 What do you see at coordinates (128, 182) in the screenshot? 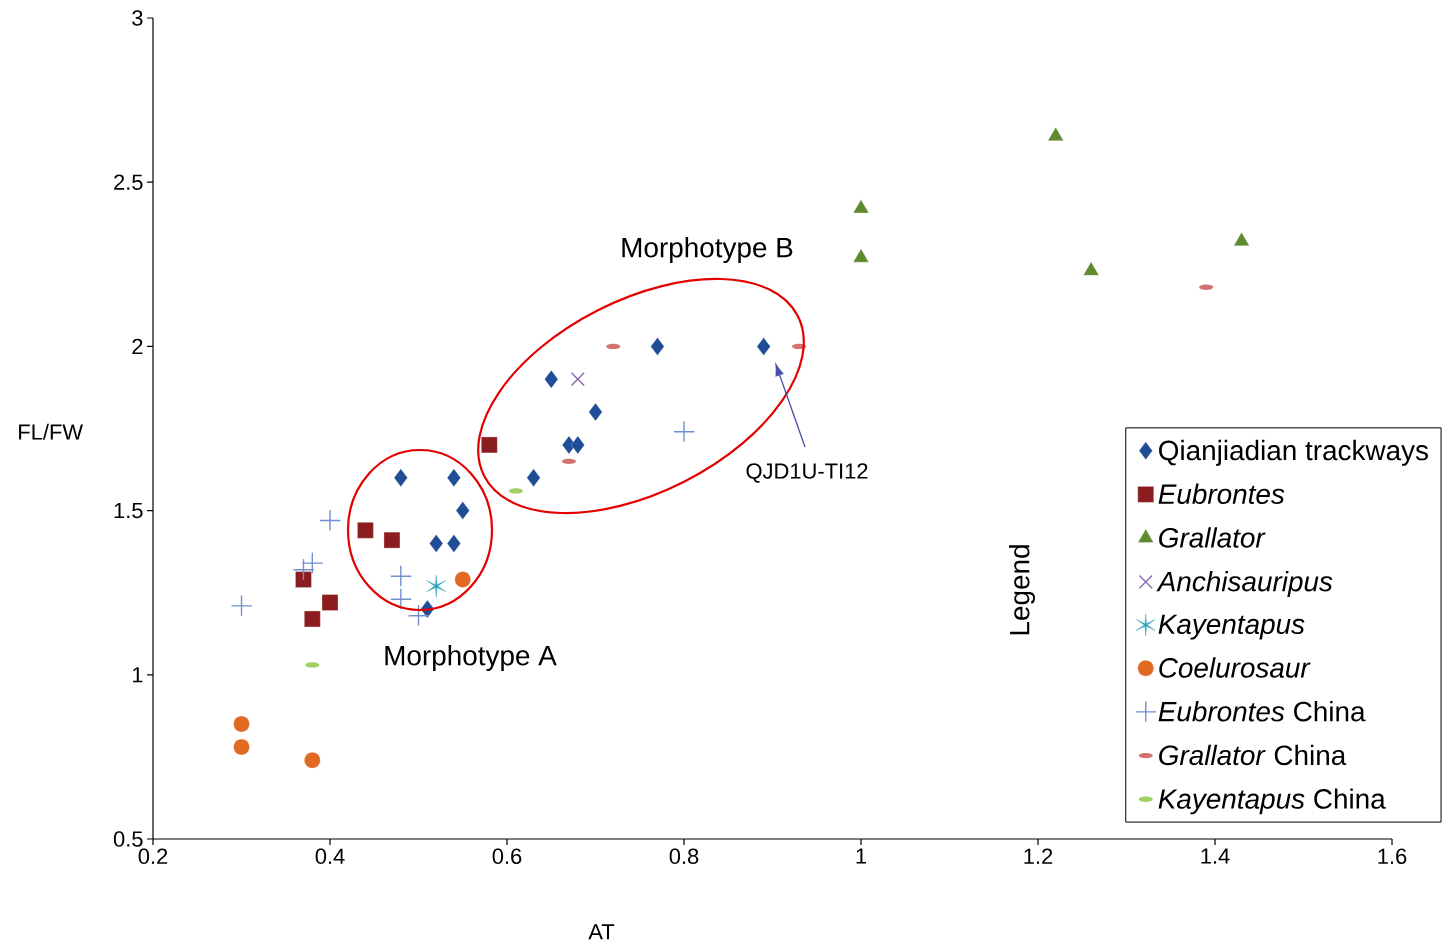
I see `y-tick-label: 2.5` at bounding box center [128, 182].